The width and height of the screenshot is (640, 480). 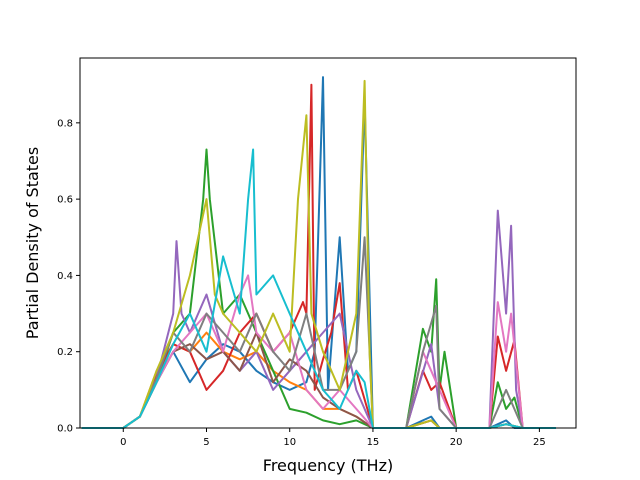 What do you see at coordinates (65, 276) in the screenshot?
I see `y-tick-label: 0.4` at bounding box center [65, 276].